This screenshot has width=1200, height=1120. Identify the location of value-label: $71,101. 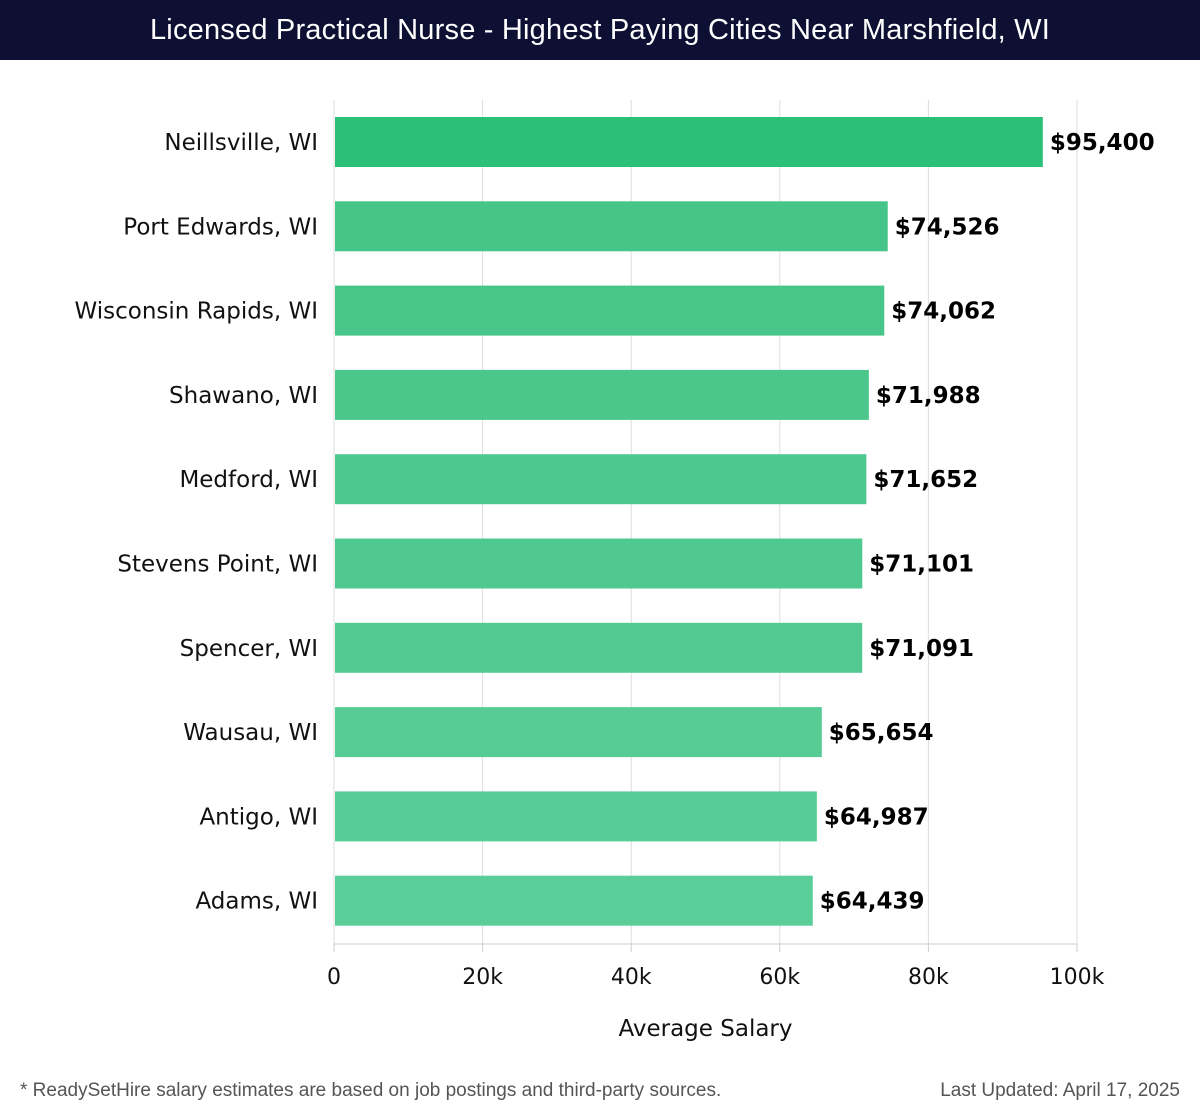
(921, 565).